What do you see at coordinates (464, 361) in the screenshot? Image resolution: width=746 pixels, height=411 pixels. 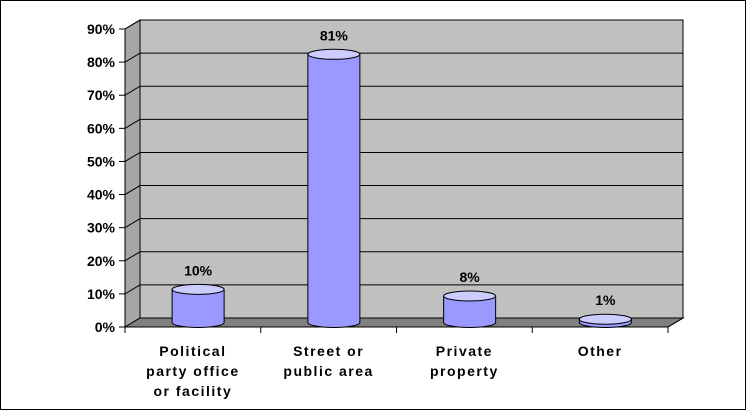 I see `x-category-label: Private property` at bounding box center [464, 361].